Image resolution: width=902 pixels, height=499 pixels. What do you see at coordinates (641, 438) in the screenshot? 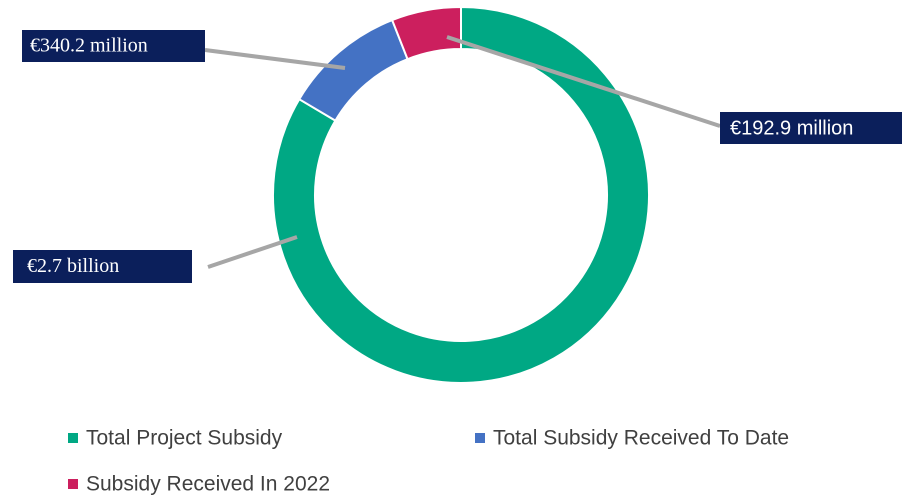
I see `legend-label: Total Subsidy Received To Date` at bounding box center [641, 438].